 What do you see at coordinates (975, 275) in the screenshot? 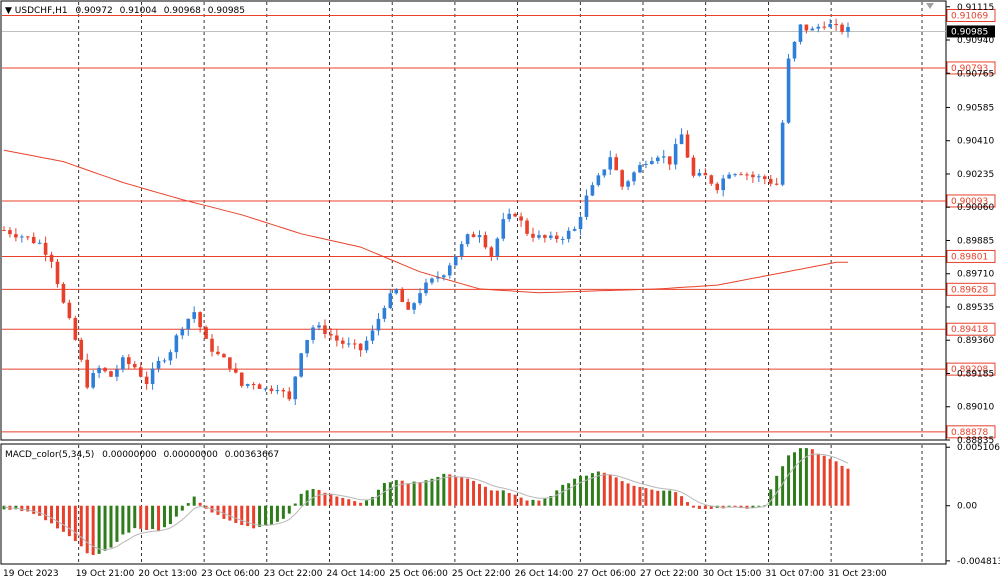
I see `y-tick-label: 0.89710` at bounding box center [975, 275].